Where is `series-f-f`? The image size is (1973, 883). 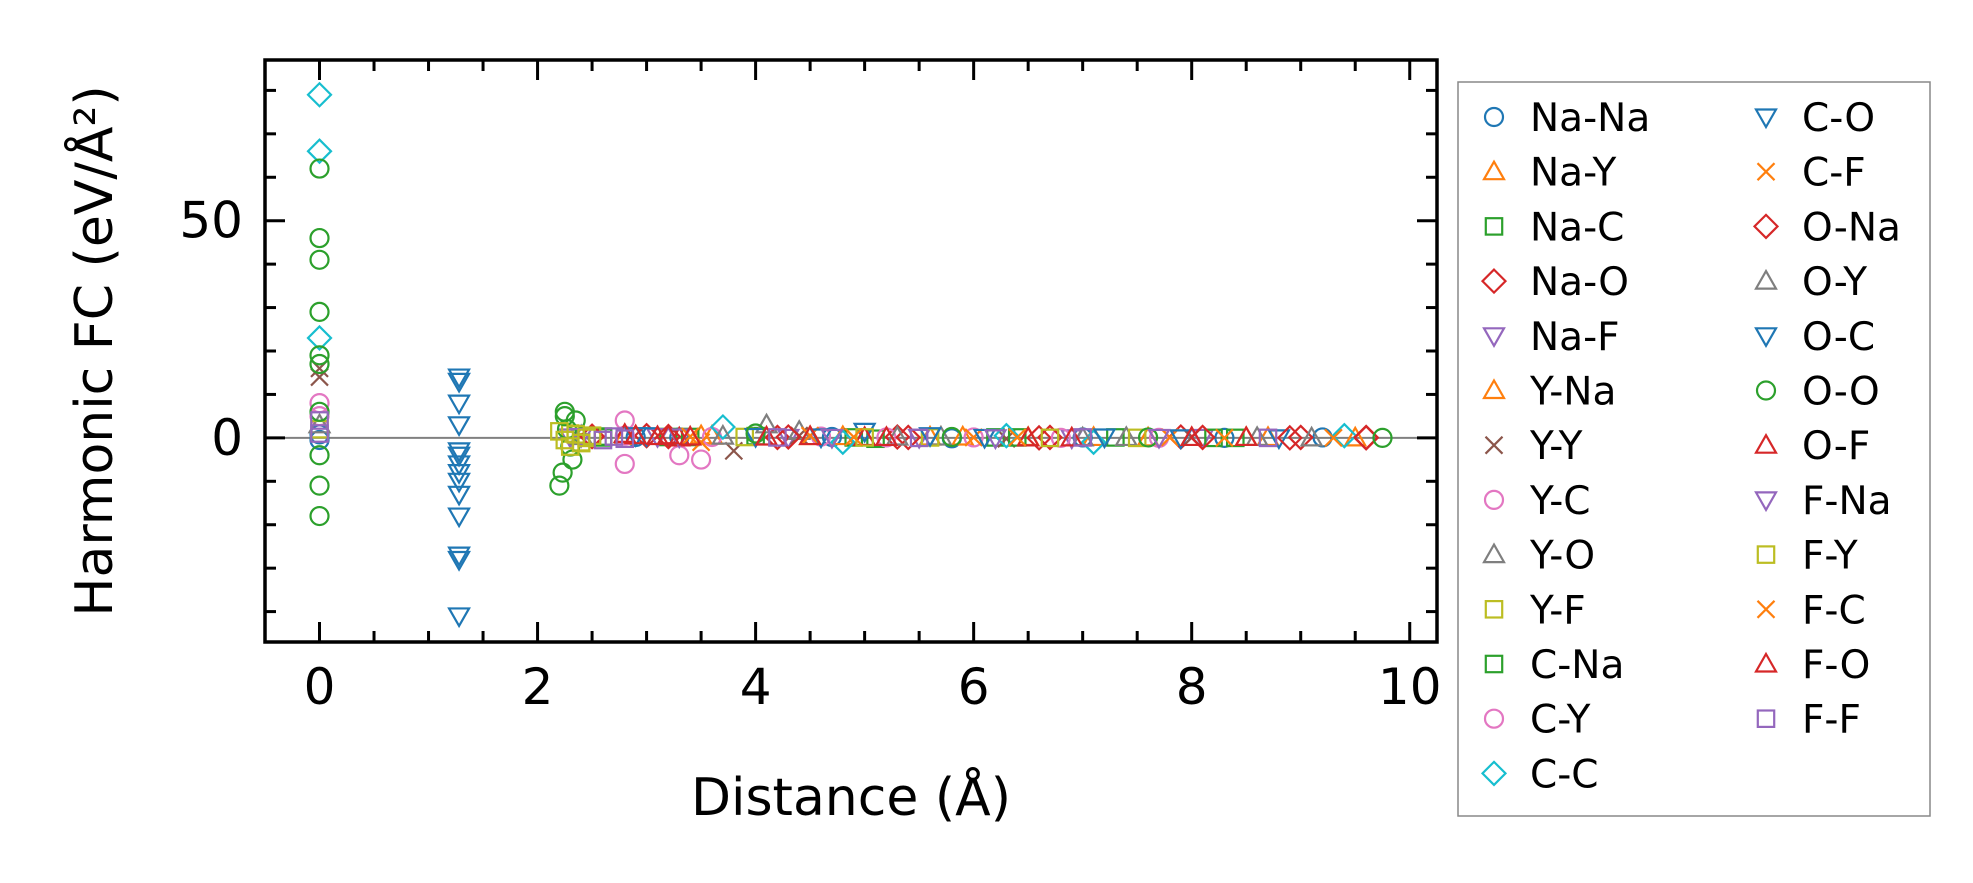 series-f-f is located at coordinates (794, 430).